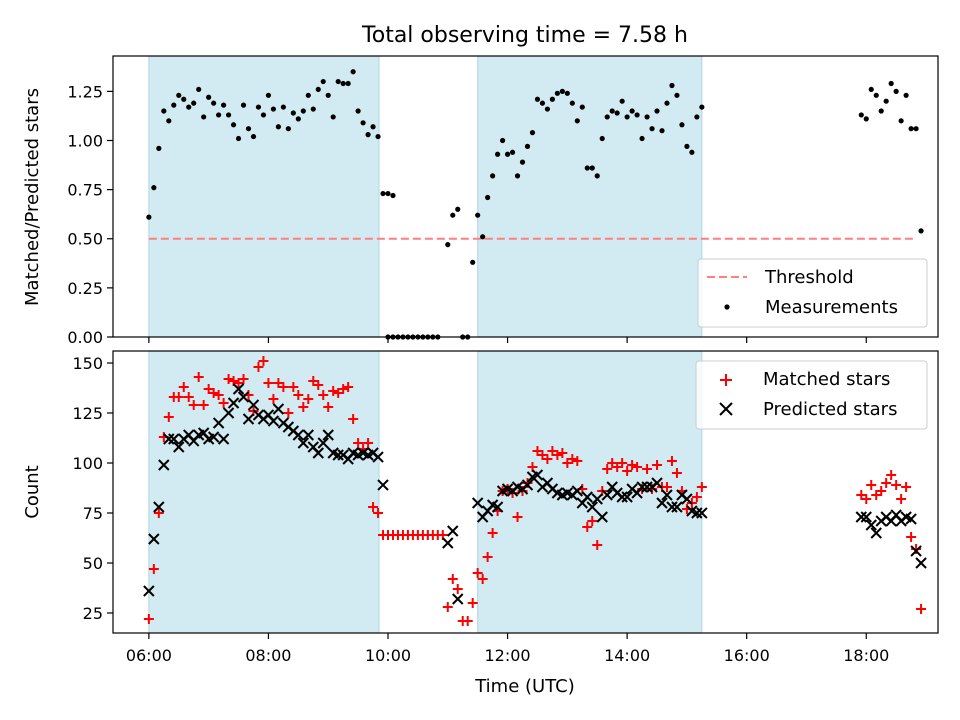  What do you see at coordinates (388, 655) in the screenshot?
I see `x-tick-label: 10:00` at bounding box center [388, 655].